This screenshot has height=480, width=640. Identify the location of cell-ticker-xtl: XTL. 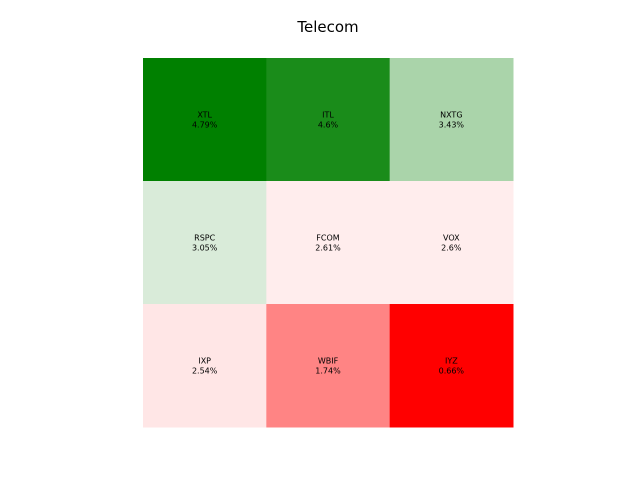
(204, 115).